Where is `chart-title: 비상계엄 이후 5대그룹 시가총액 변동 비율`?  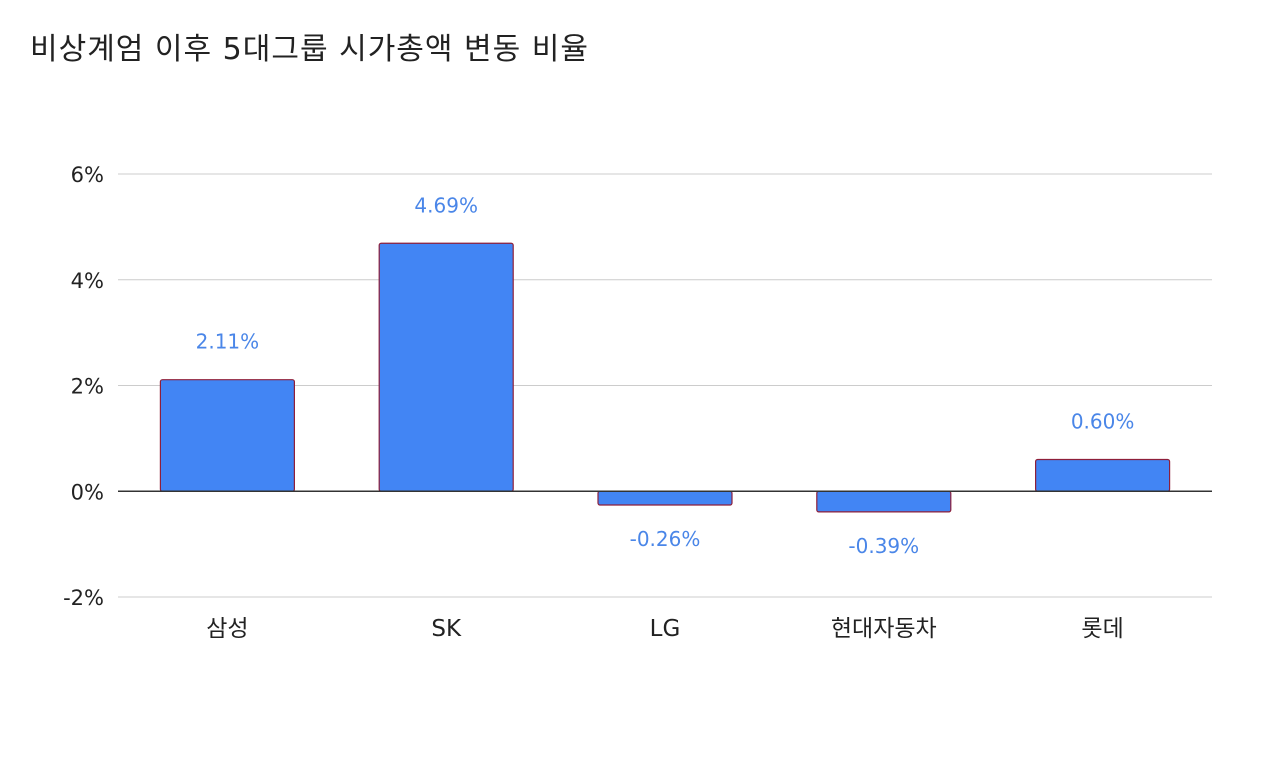 chart-title: 비상계엄 이후 5대그룹 시가총액 변동 비율 is located at coordinates (309, 49).